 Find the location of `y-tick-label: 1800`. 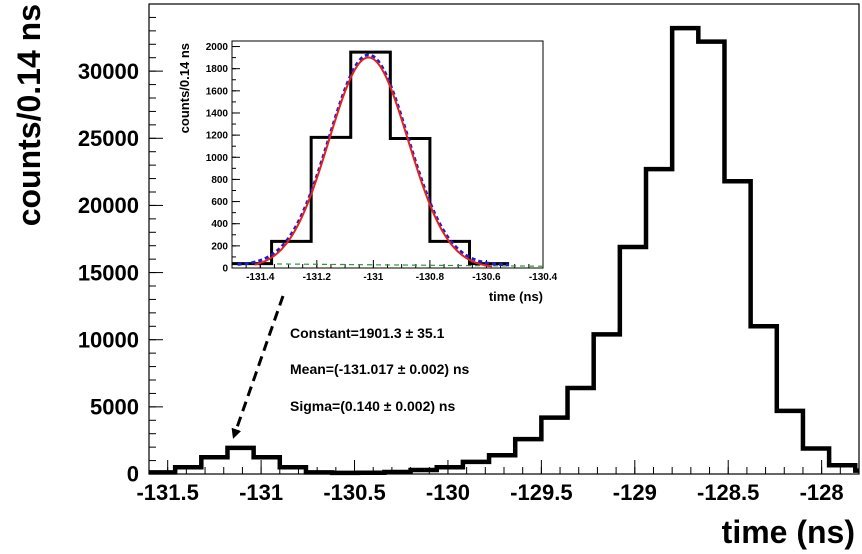

y-tick-label: 1800 is located at coordinates (217, 69).